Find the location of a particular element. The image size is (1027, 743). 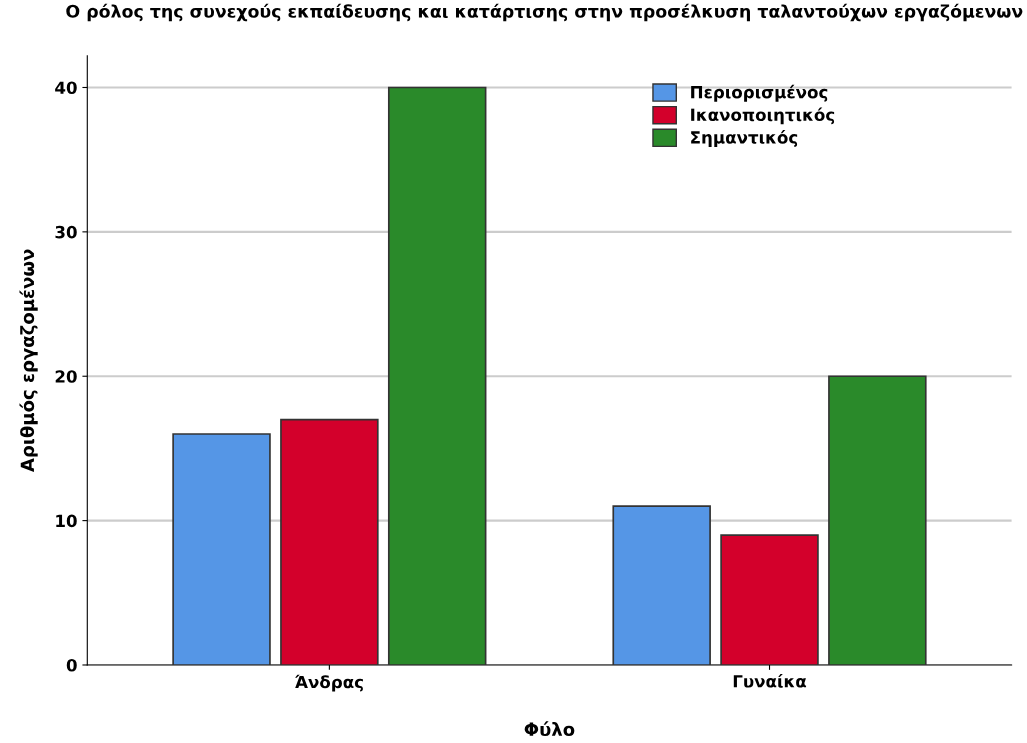

y-tick-label: 10 is located at coordinates (66, 521).